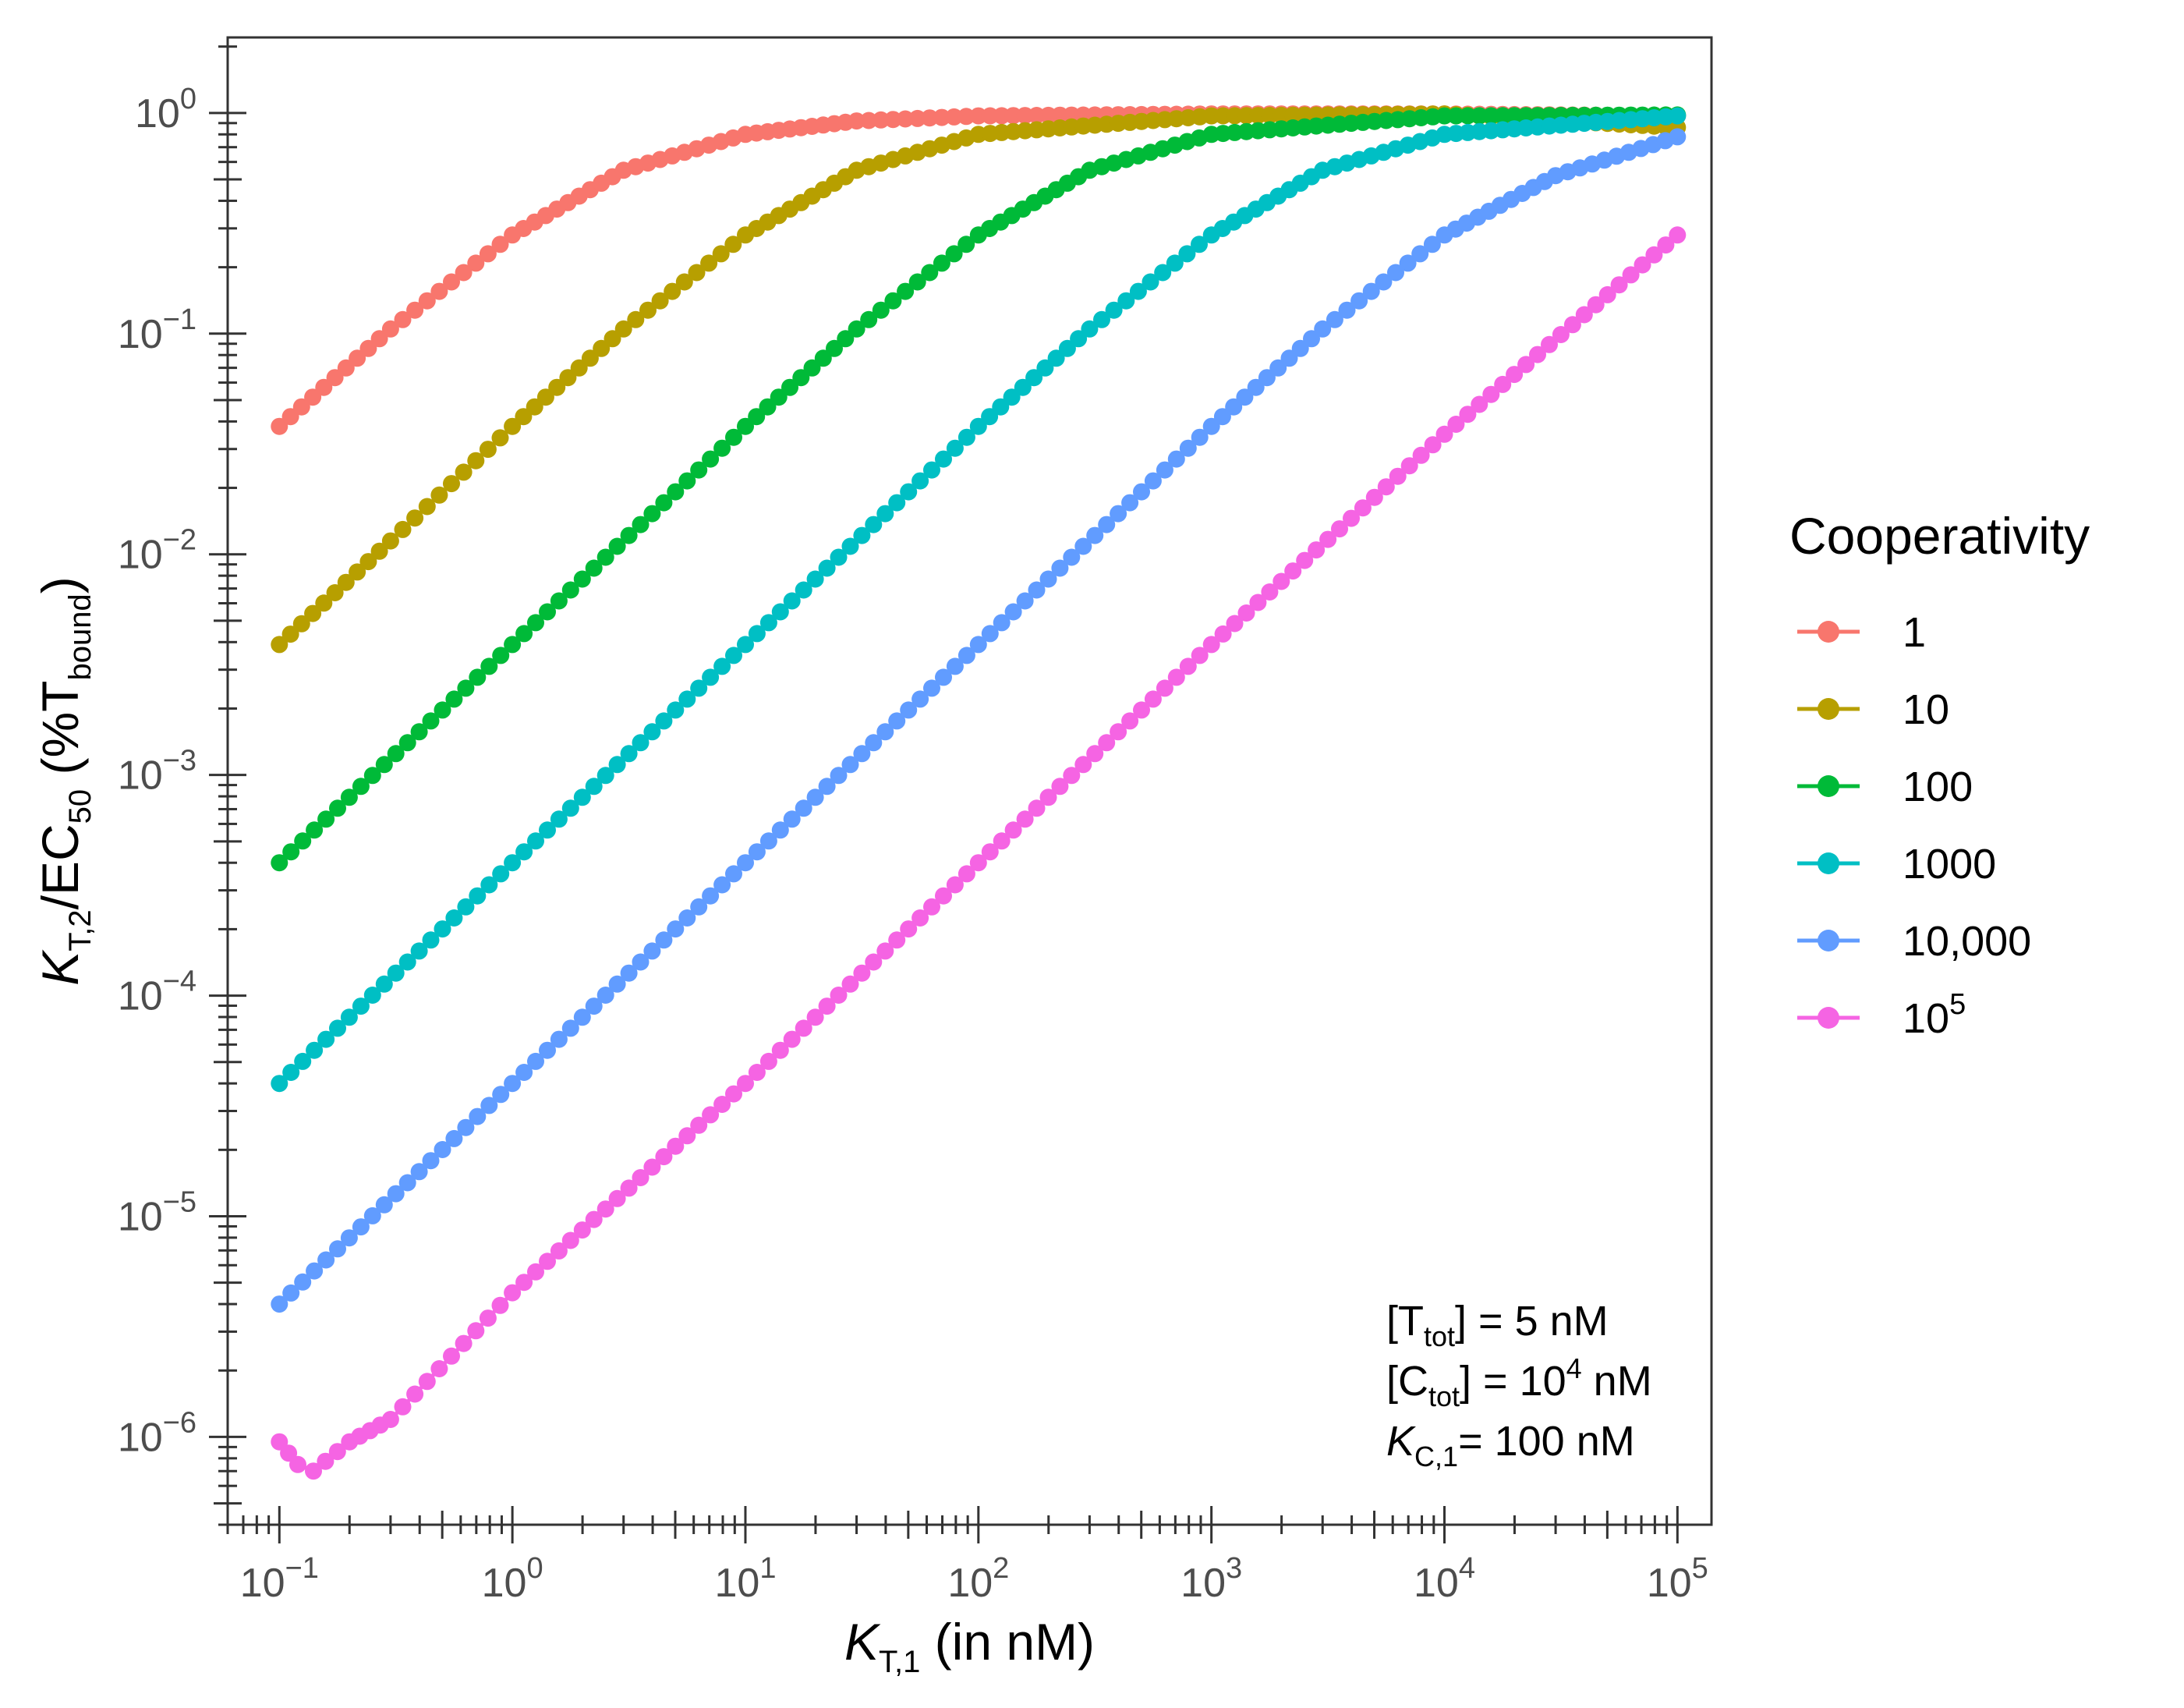  What do you see at coordinates (157, 992) in the screenshot?
I see `y-tick-label: 10⁻⁴` at bounding box center [157, 992].